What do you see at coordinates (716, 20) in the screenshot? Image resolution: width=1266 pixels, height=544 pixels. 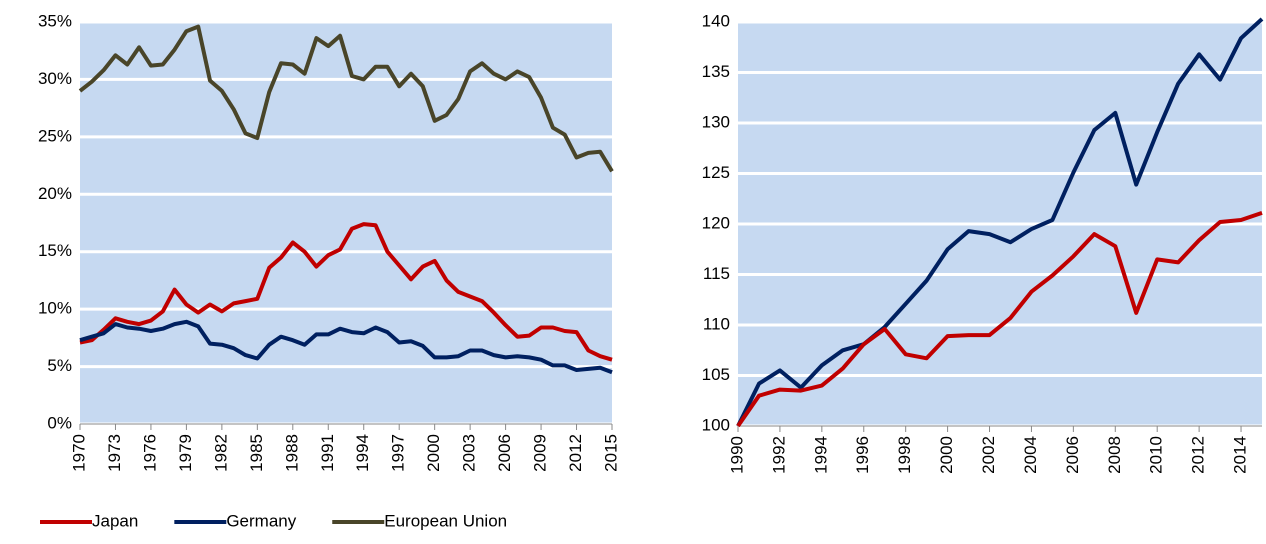 I see `y-tick-label: 140` at bounding box center [716, 20].